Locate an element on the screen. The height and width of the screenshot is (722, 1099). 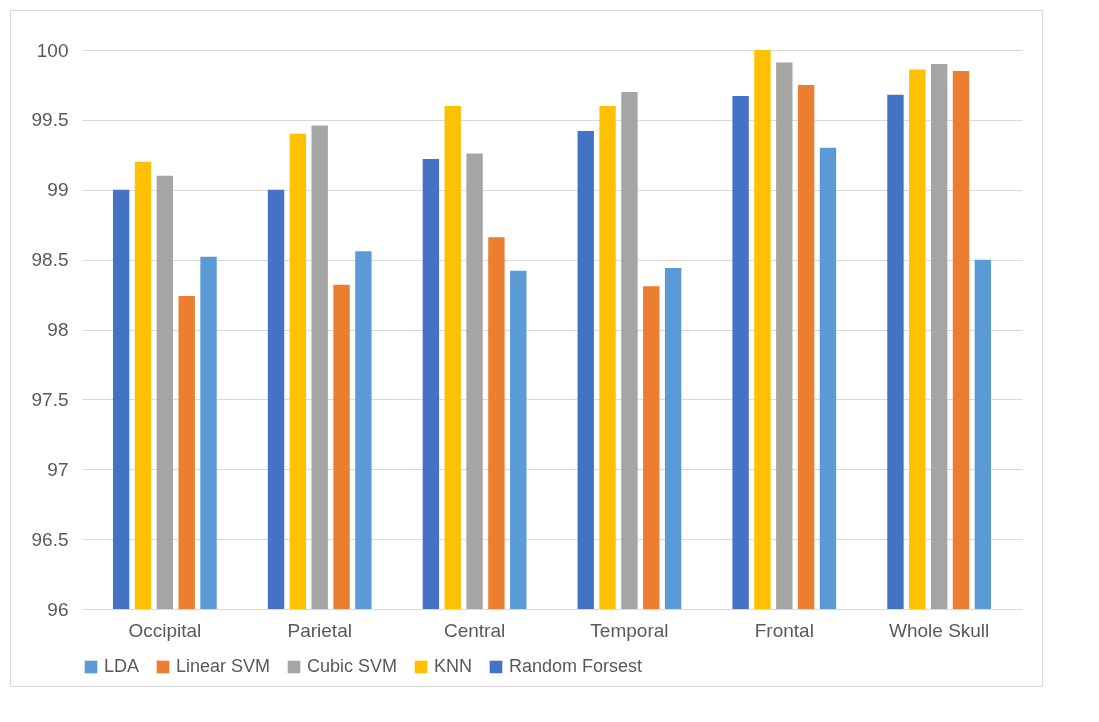
legend-label: Random Forsest is located at coordinates (576, 666).